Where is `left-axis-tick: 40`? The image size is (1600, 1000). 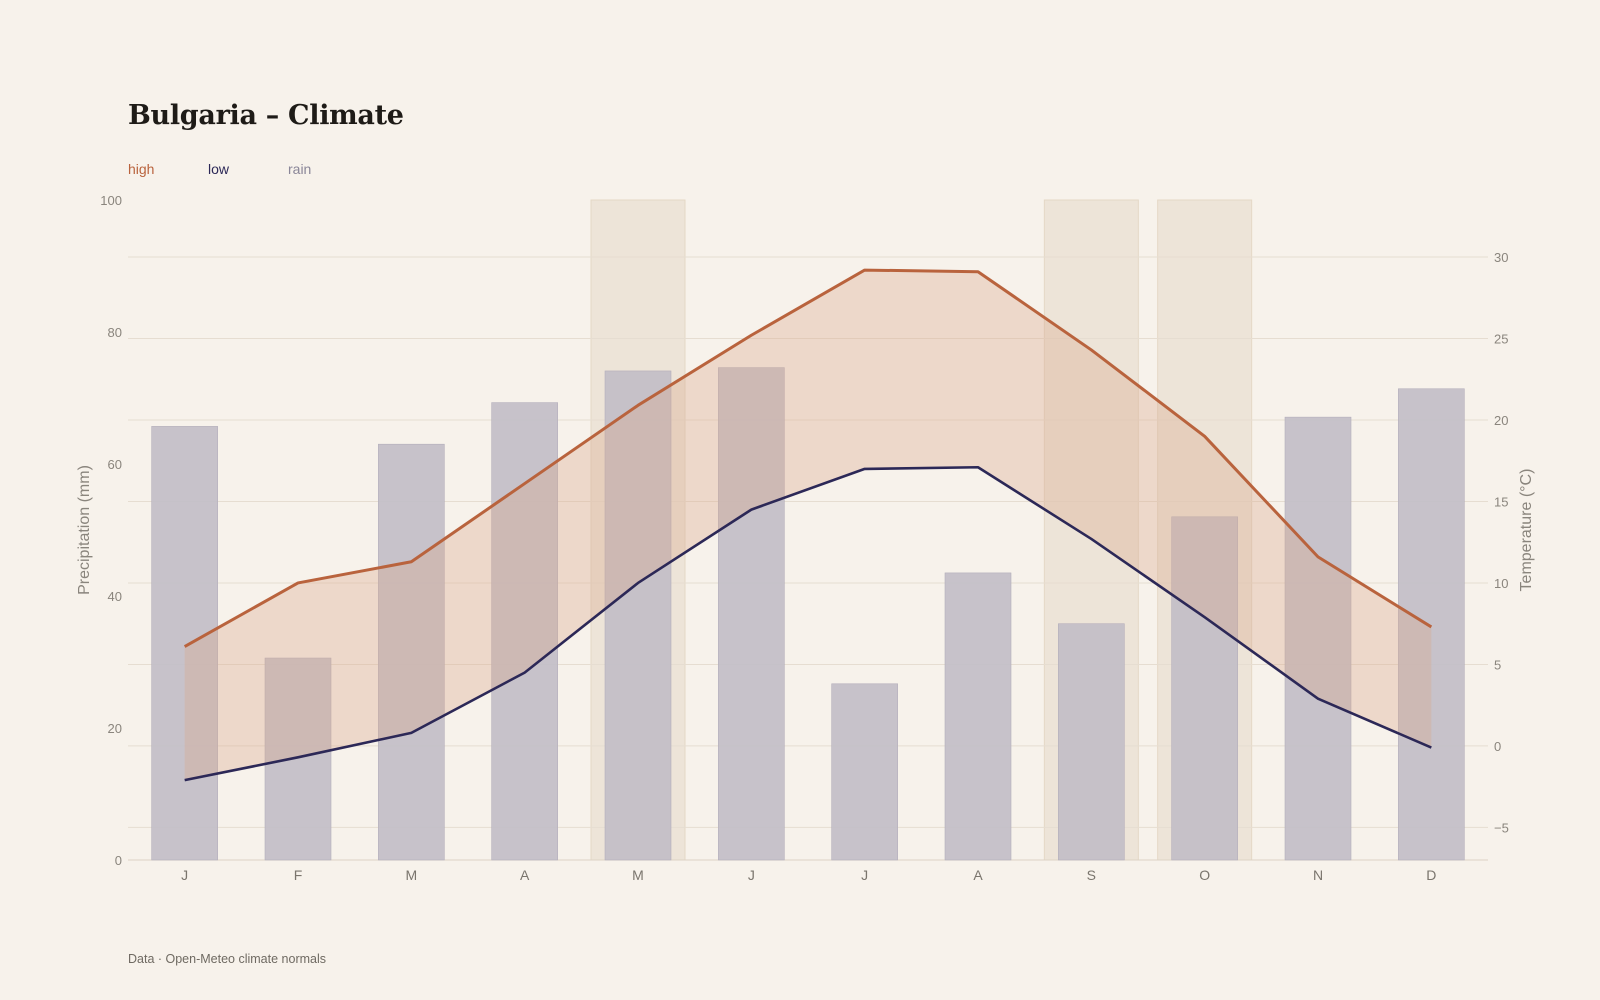
left-axis-tick: 40 is located at coordinates (115, 596).